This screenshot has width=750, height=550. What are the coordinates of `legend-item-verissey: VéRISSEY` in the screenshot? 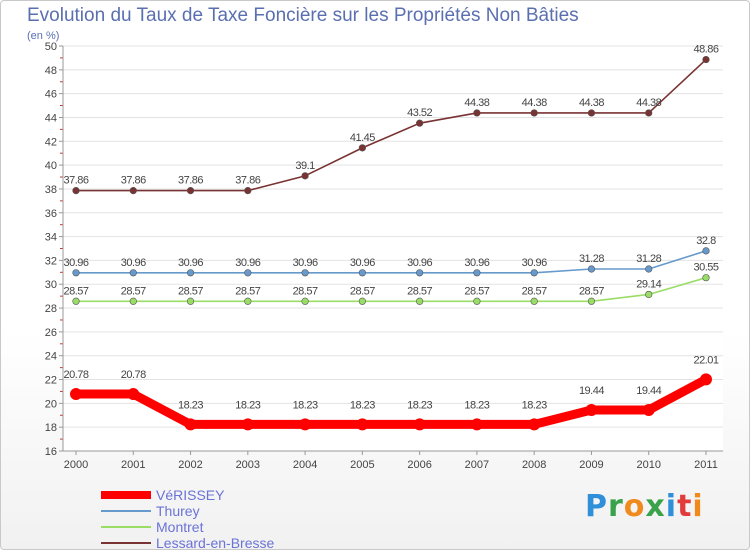 It's located at (231, 495).